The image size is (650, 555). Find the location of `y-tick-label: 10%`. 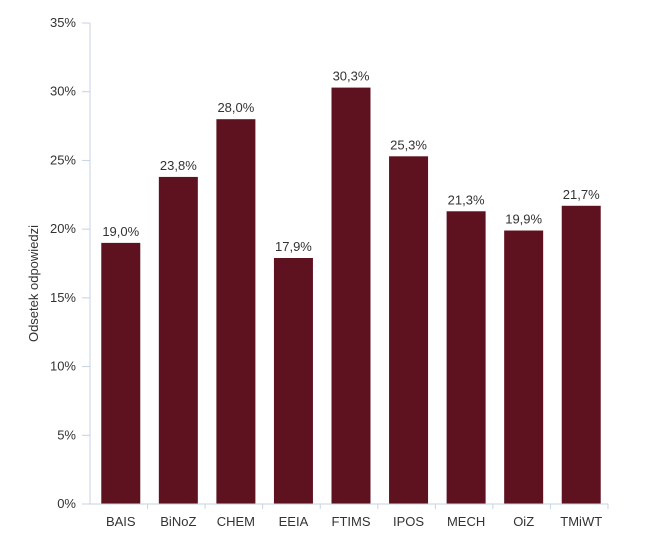

y-tick-label: 10% is located at coordinates (63, 366).